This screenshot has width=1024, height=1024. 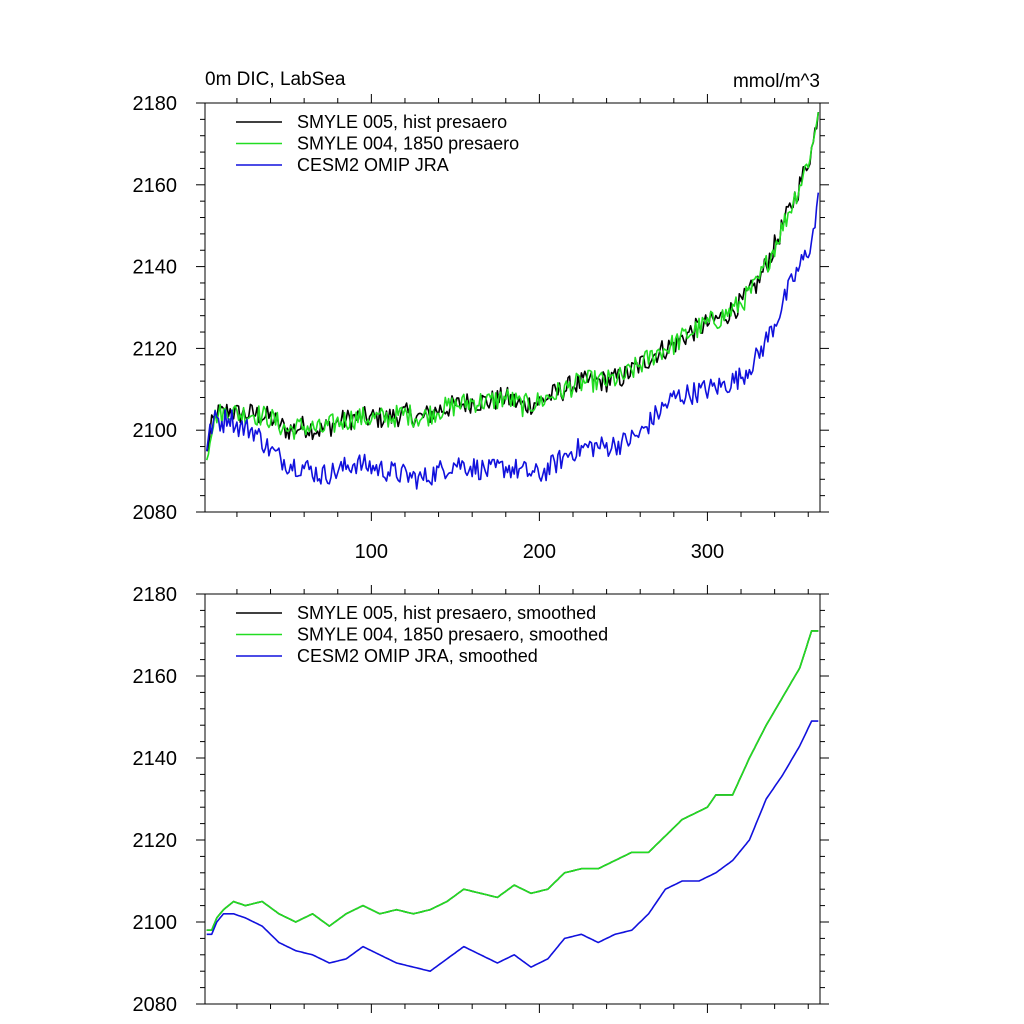 What do you see at coordinates (371, 552) in the screenshot?
I see `x-tick-label: 100` at bounding box center [371, 552].